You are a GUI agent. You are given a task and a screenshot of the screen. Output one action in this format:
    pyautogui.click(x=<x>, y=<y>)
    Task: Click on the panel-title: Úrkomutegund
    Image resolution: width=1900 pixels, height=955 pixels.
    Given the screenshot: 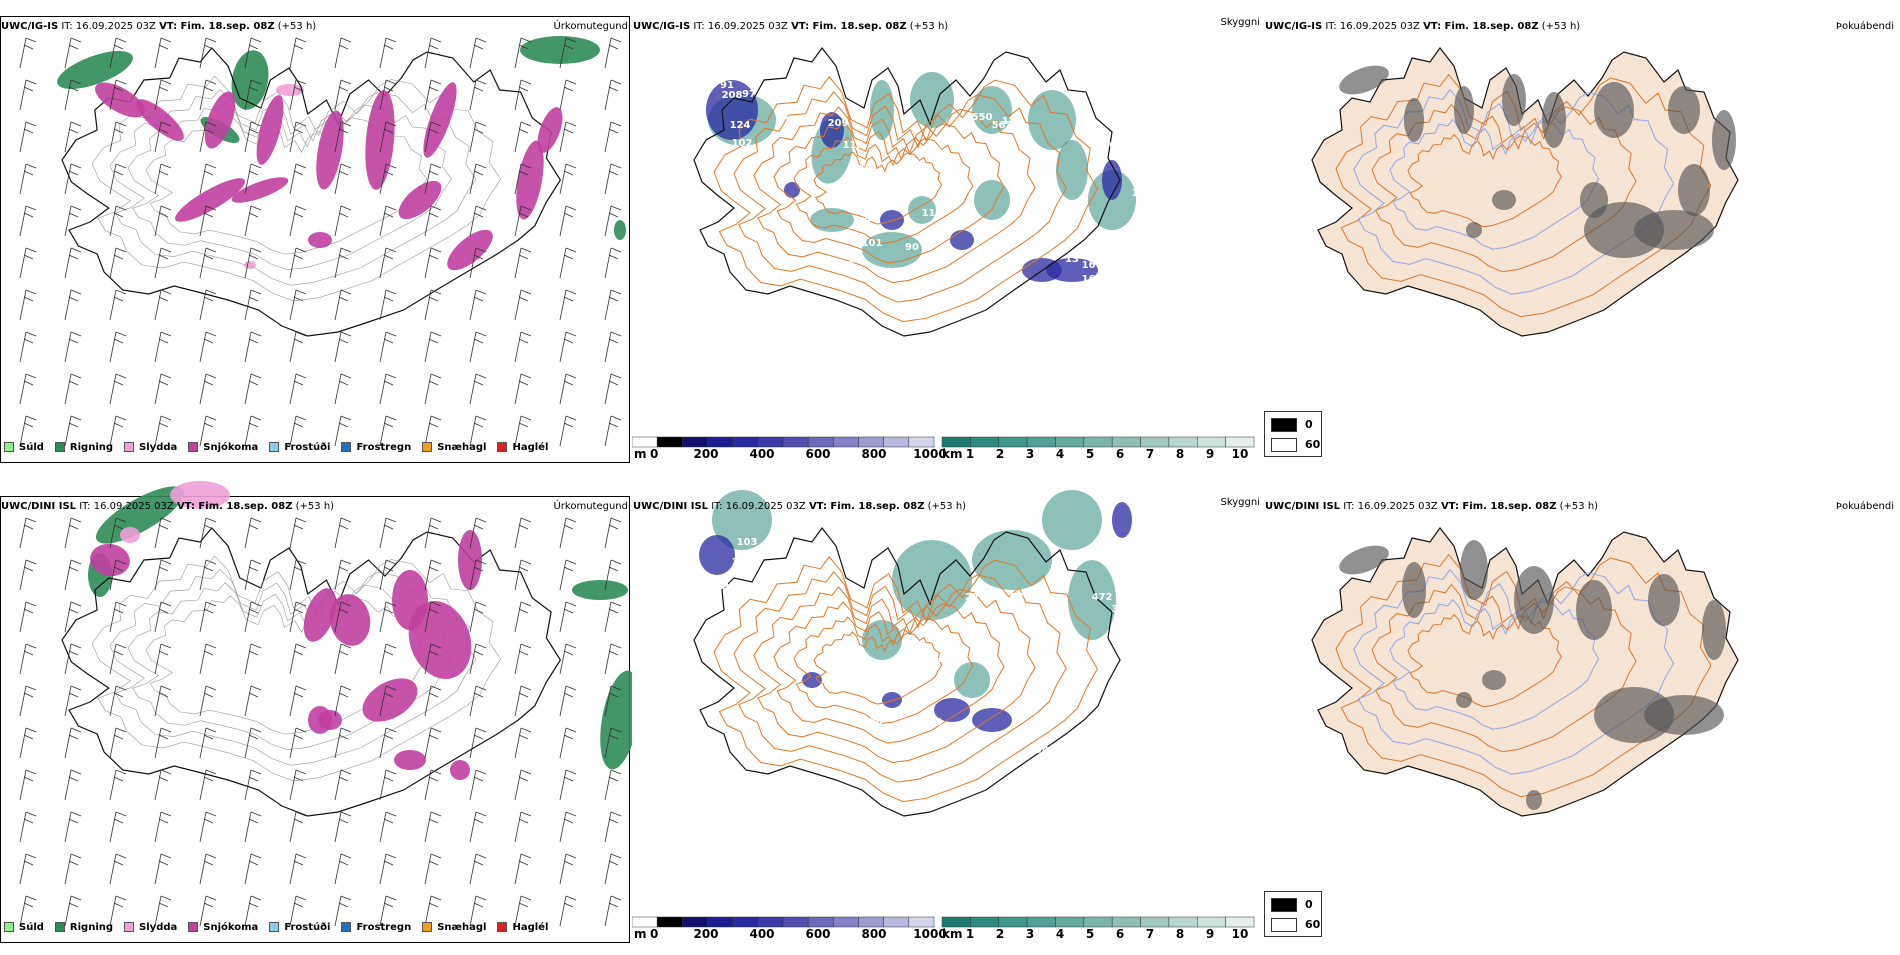 What is the action you would take?
    pyautogui.click(x=590, y=506)
    